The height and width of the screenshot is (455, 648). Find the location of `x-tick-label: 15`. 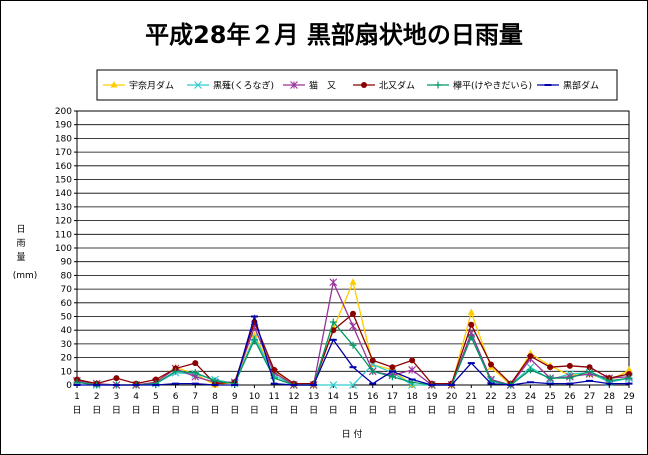

x-tick-label: 15 is located at coordinates (352, 397).